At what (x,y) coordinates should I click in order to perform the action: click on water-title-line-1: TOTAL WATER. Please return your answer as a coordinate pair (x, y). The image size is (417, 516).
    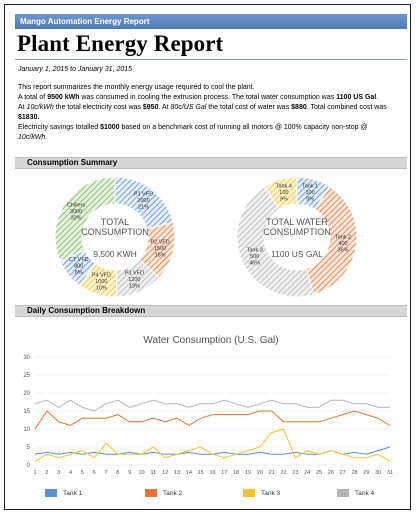
    Looking at the image, I should click on (297, 222).